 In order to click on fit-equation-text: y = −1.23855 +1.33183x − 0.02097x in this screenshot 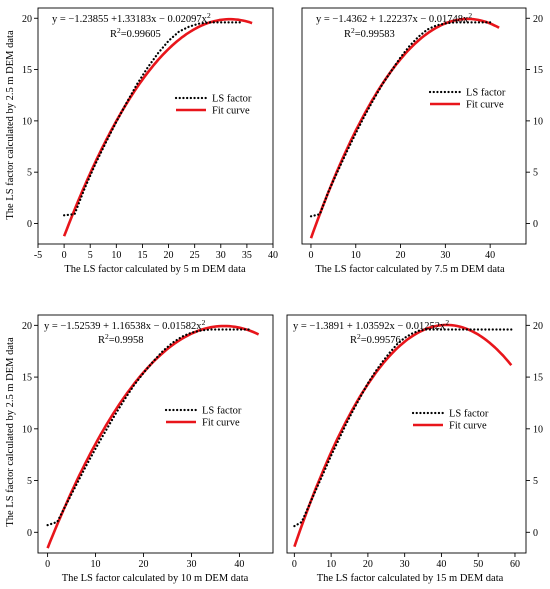, I will do `click(130, 19)`.